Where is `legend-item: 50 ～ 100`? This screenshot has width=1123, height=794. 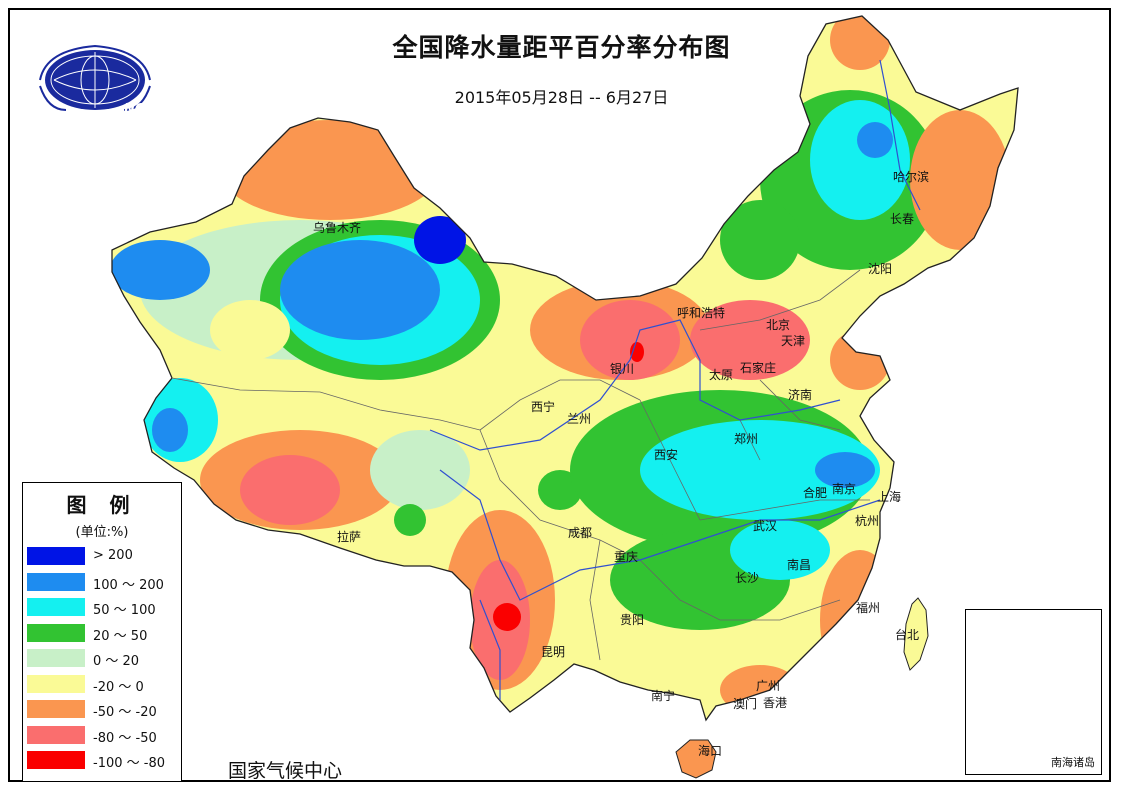
legend-item: 50 ～ 100 is located at coordinates (103, 608).